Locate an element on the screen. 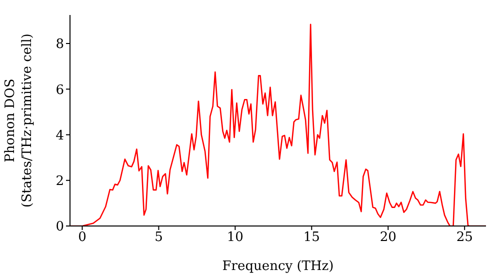  x-tick-label: 0 is located at coordinates (82, 238).